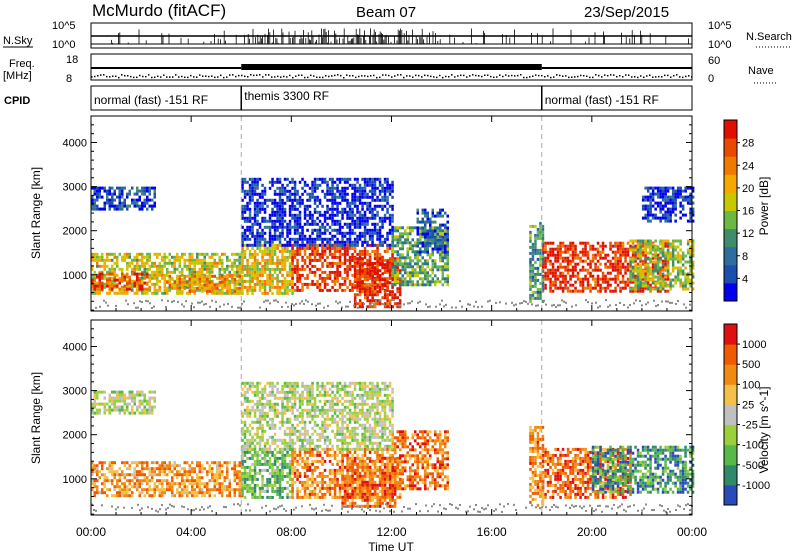  I want to click on colorbar-tick-label: -1000, so click(756, 486).